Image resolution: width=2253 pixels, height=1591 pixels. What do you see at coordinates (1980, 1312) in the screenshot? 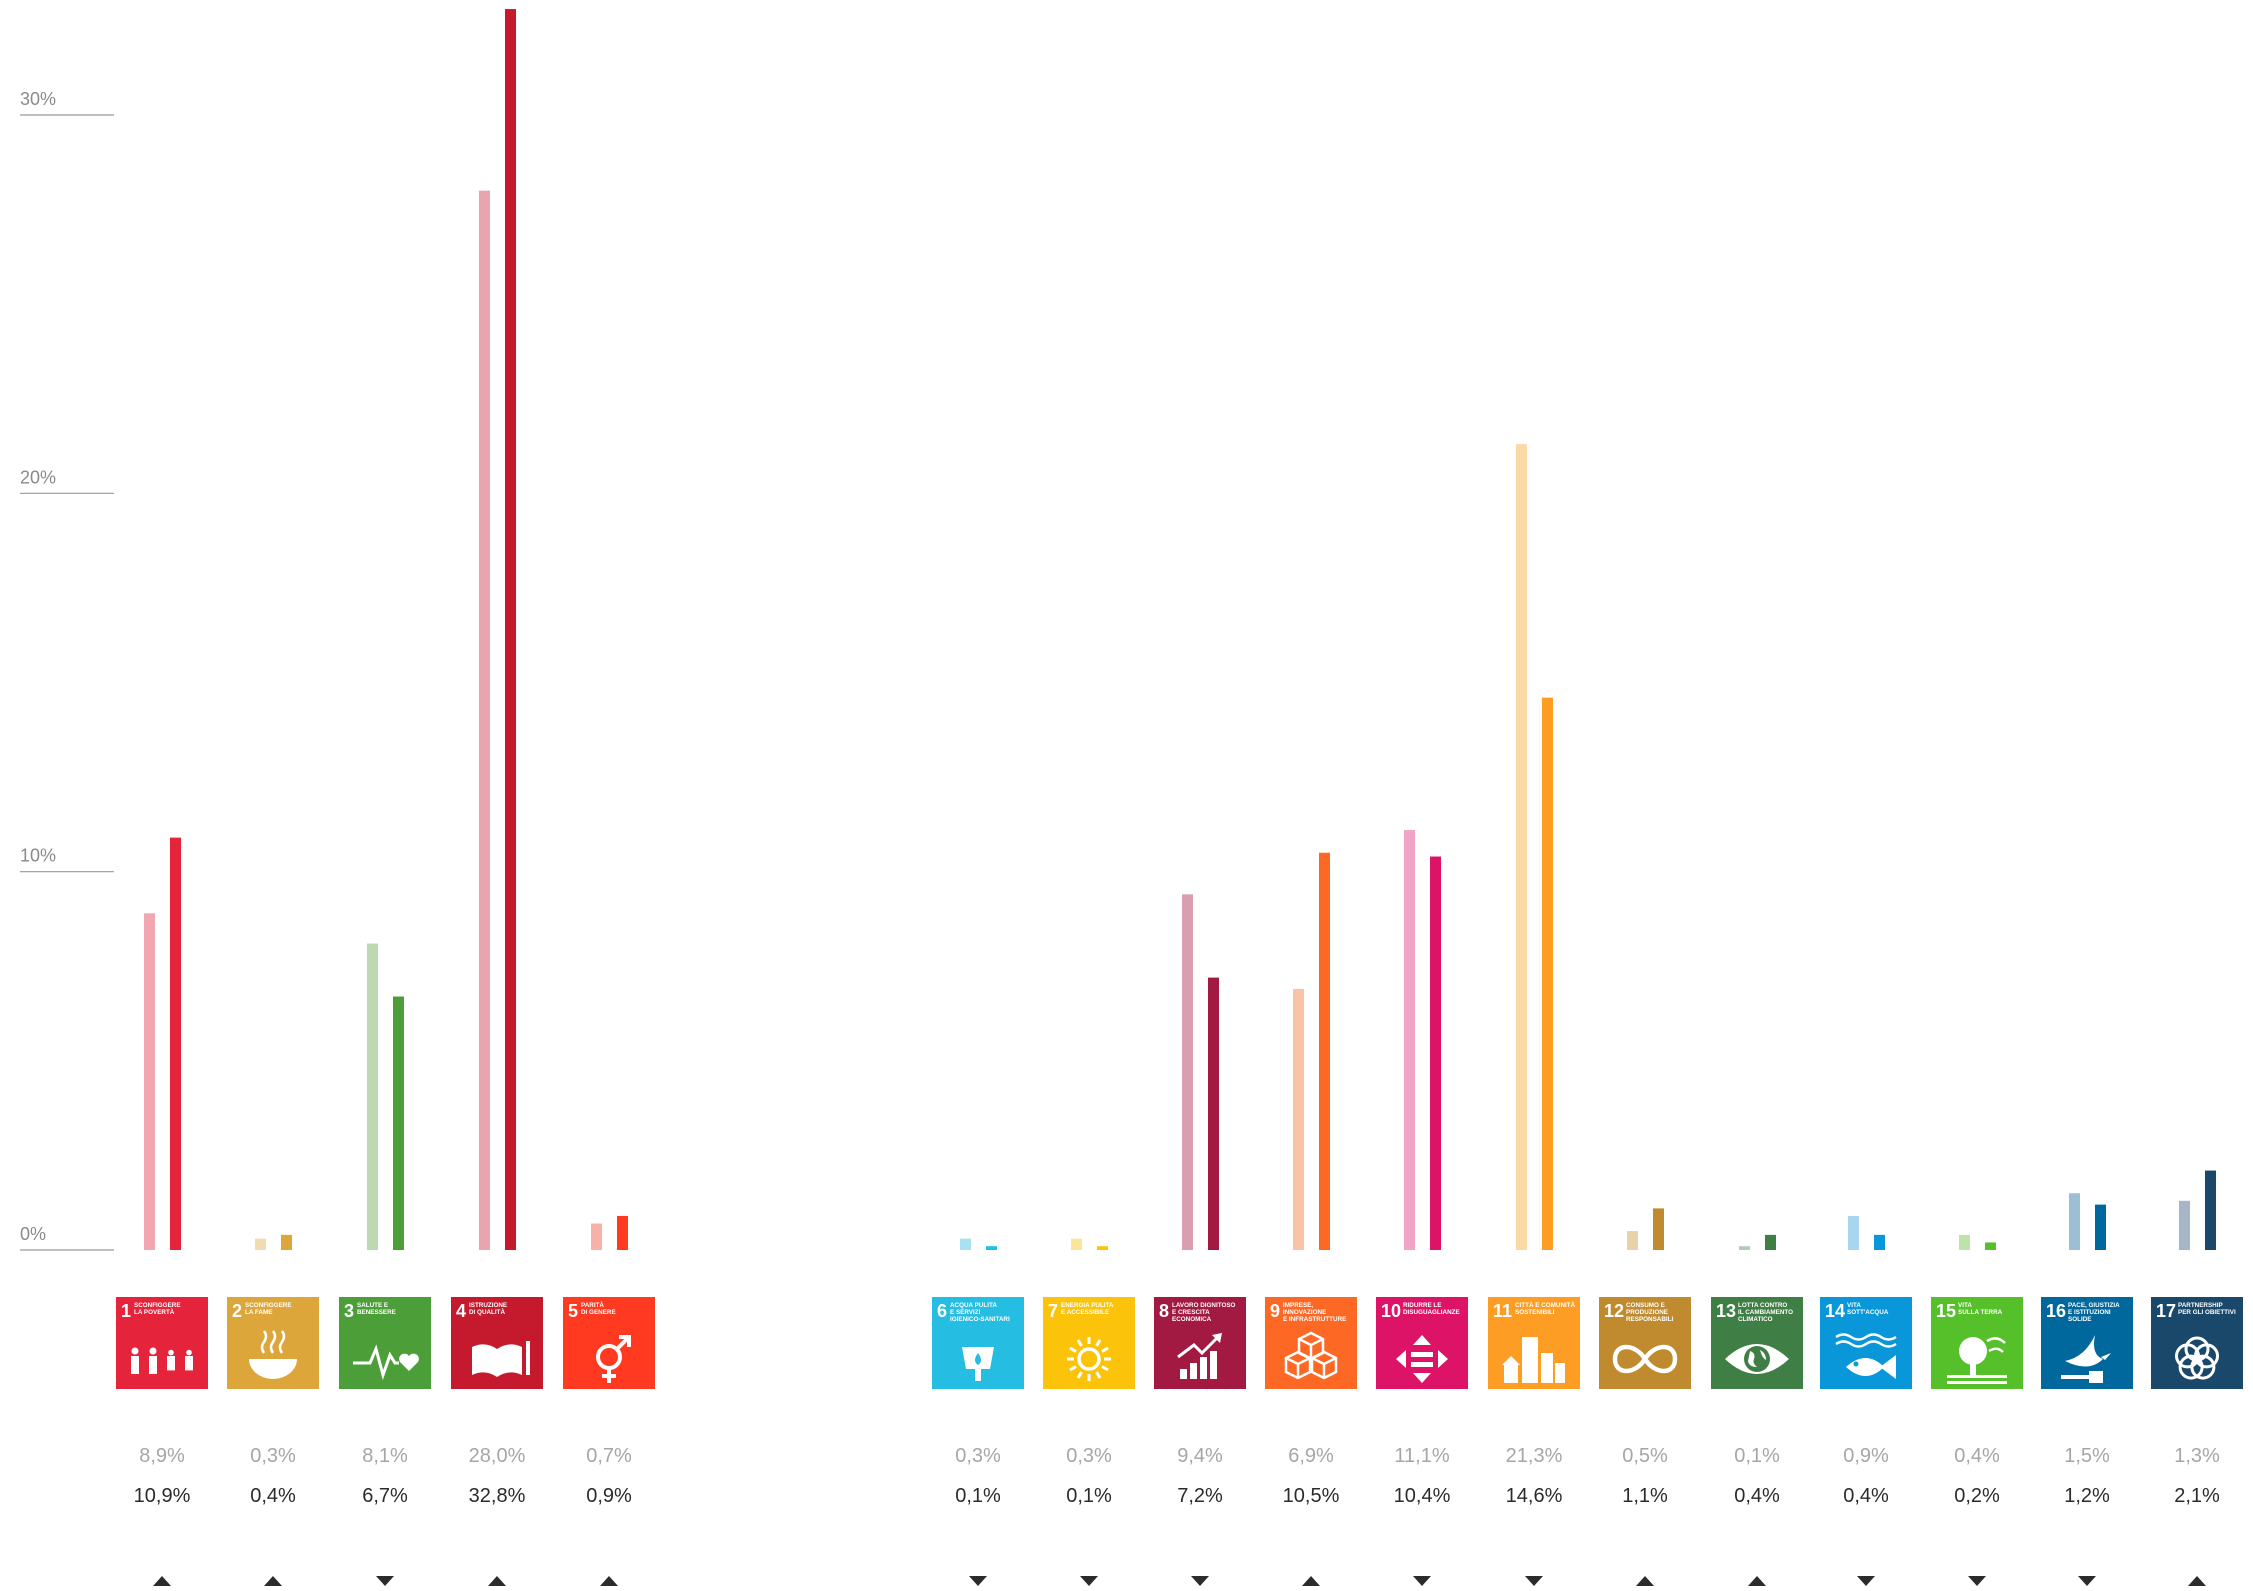
I see `sdg-title-line: SULLA TERRA` at bounding box center [1980, 1312].